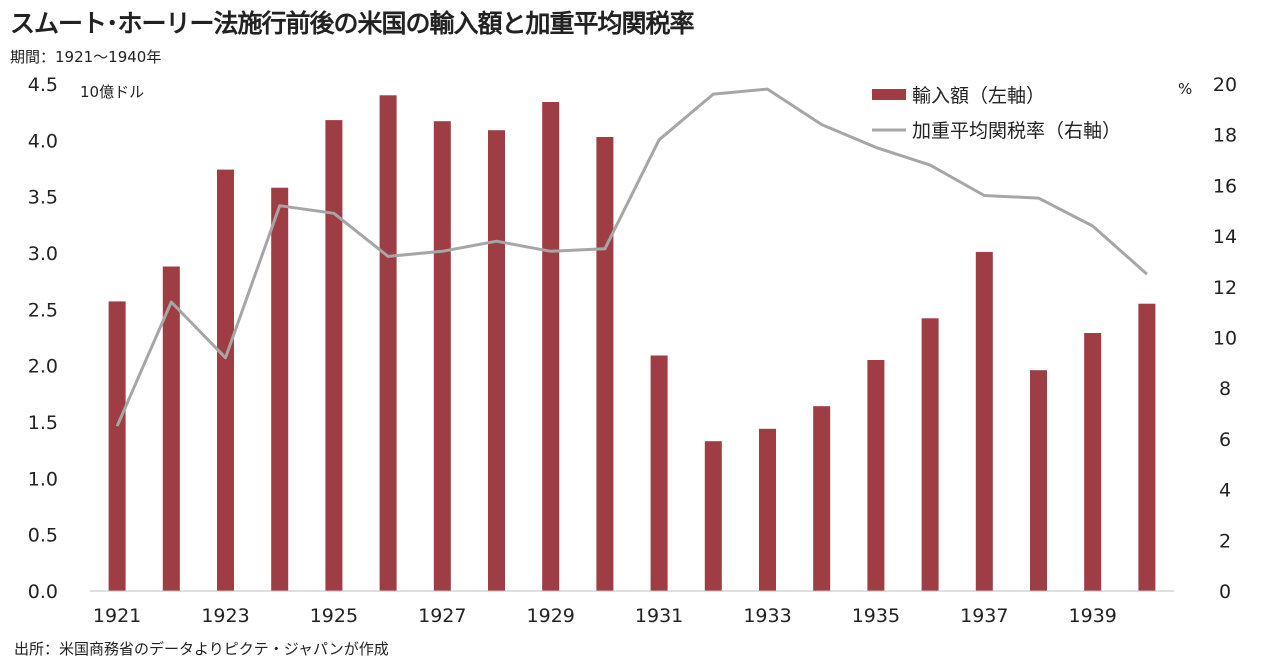 The width and height of the screenshot is (1276, 661). What do you see at coordinates (112, 92) in the screenshot?
I see `left-axis-unit: 10億ドル` at bounding box center [112, 92].